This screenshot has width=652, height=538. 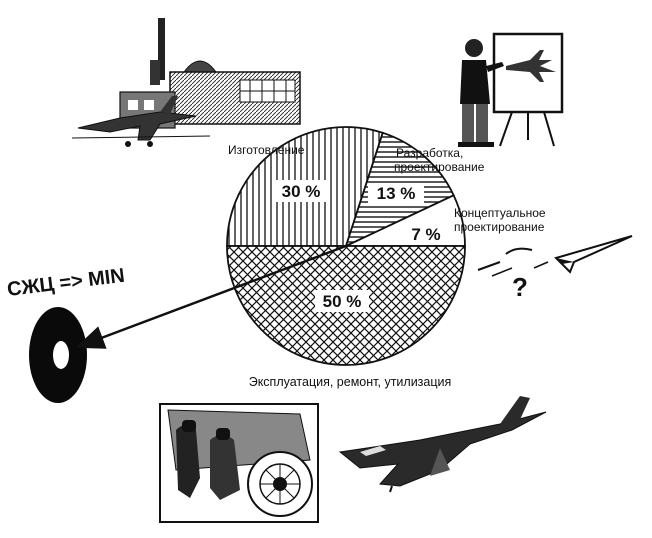 I want to click on target-illustration, so click(x=58, y=355).